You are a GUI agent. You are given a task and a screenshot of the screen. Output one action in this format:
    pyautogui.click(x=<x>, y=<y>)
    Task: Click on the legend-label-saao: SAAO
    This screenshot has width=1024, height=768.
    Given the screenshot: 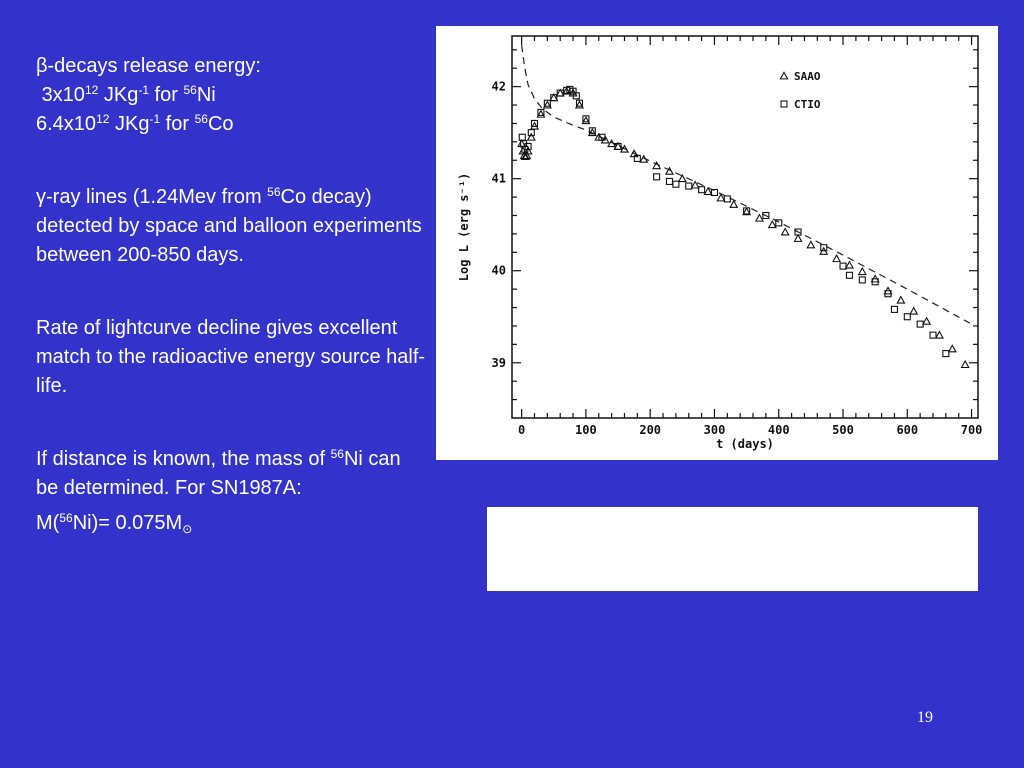 What is the action you would take?
    pyautogui.click(x=807, y=76)
    